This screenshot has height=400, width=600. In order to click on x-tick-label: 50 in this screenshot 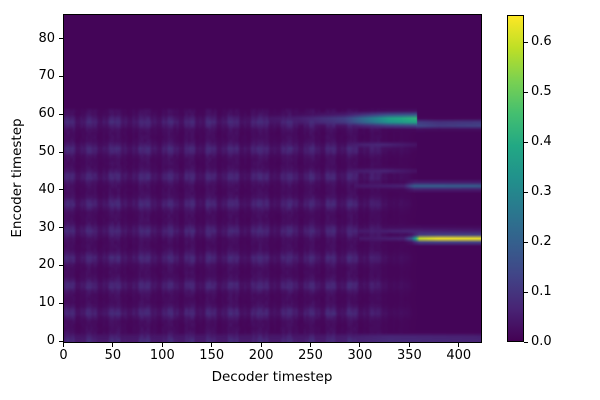, I will do `click(113, 355)`.